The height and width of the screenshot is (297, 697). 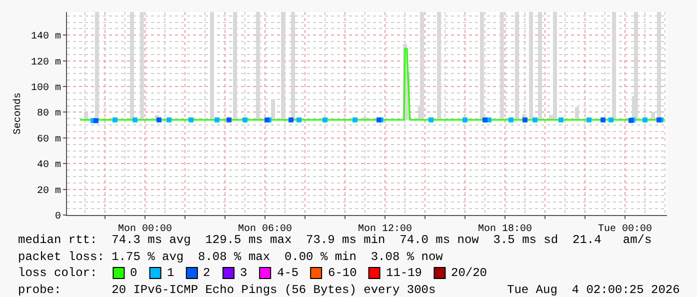 I want to click on legend-label: 1, so click(x=170, y=273).